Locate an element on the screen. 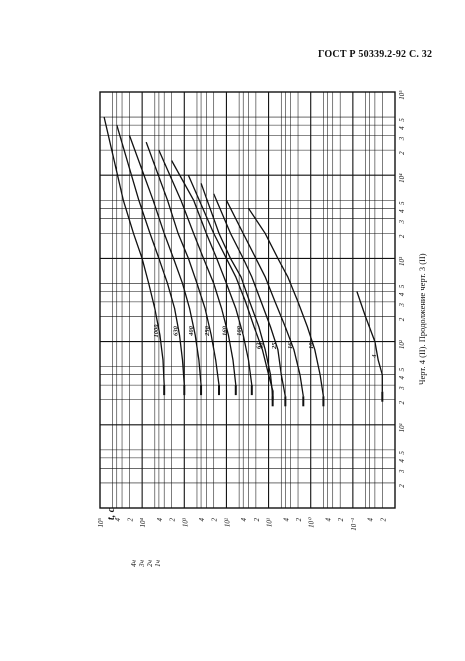  tick-label-t: 10¹ is located at coordinates (270, 522).